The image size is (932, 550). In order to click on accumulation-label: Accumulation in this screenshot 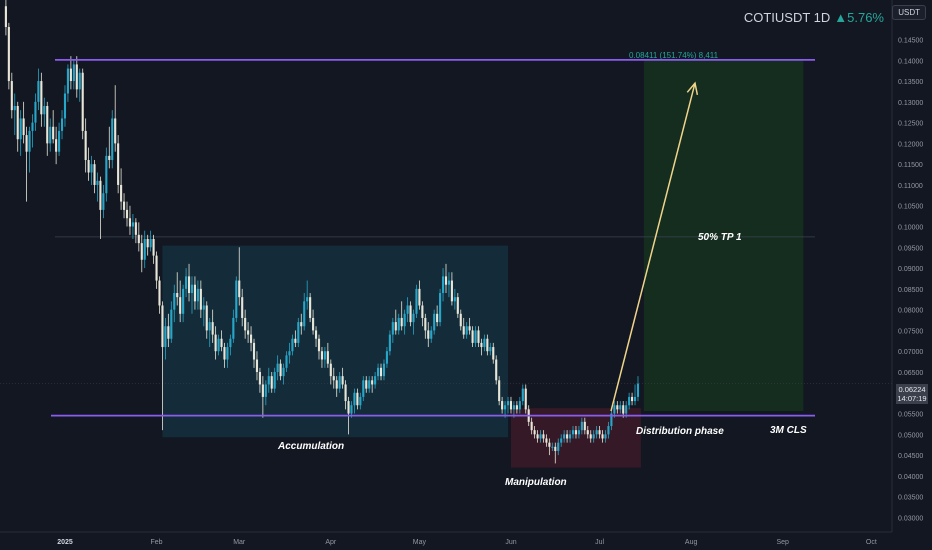, I will do `click(311, 446)`.